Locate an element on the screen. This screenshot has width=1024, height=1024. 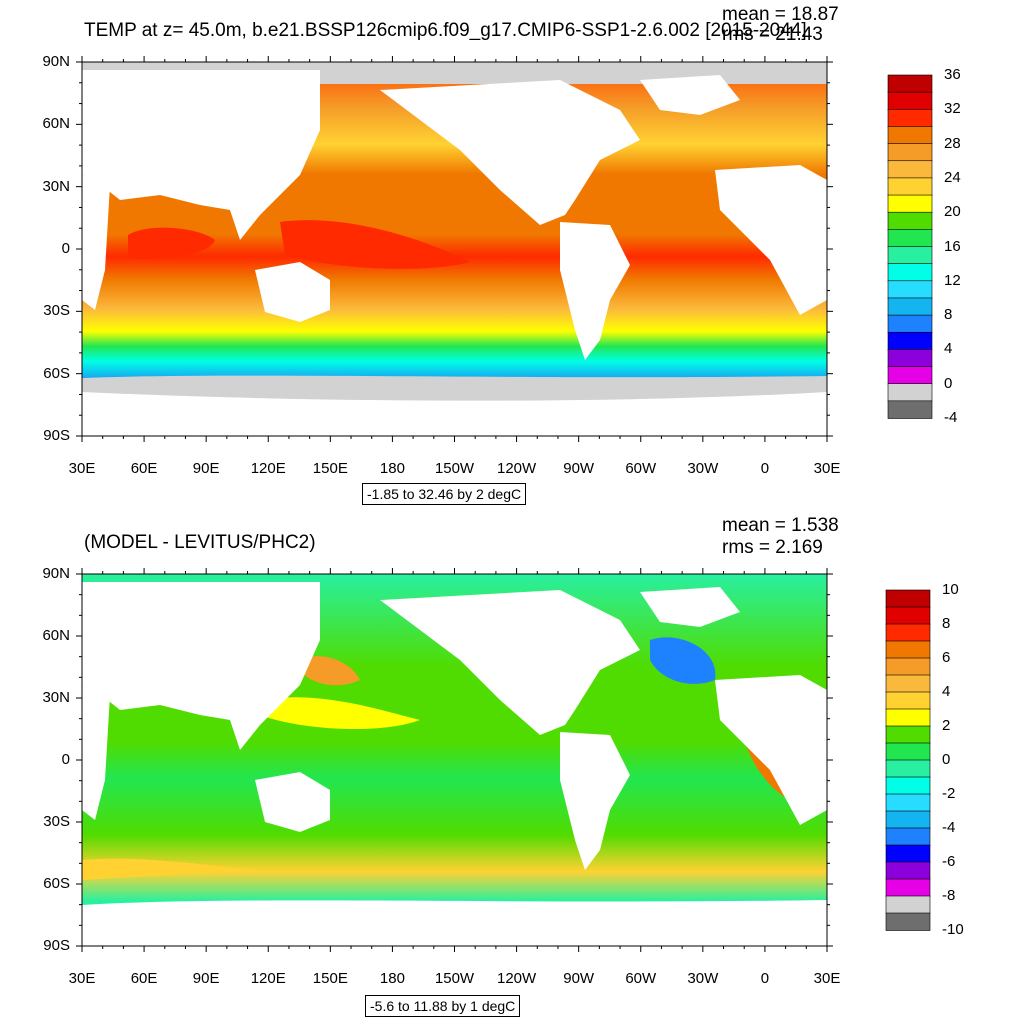
bottom-lon-label: 150E is located at coordinates (330, 978).